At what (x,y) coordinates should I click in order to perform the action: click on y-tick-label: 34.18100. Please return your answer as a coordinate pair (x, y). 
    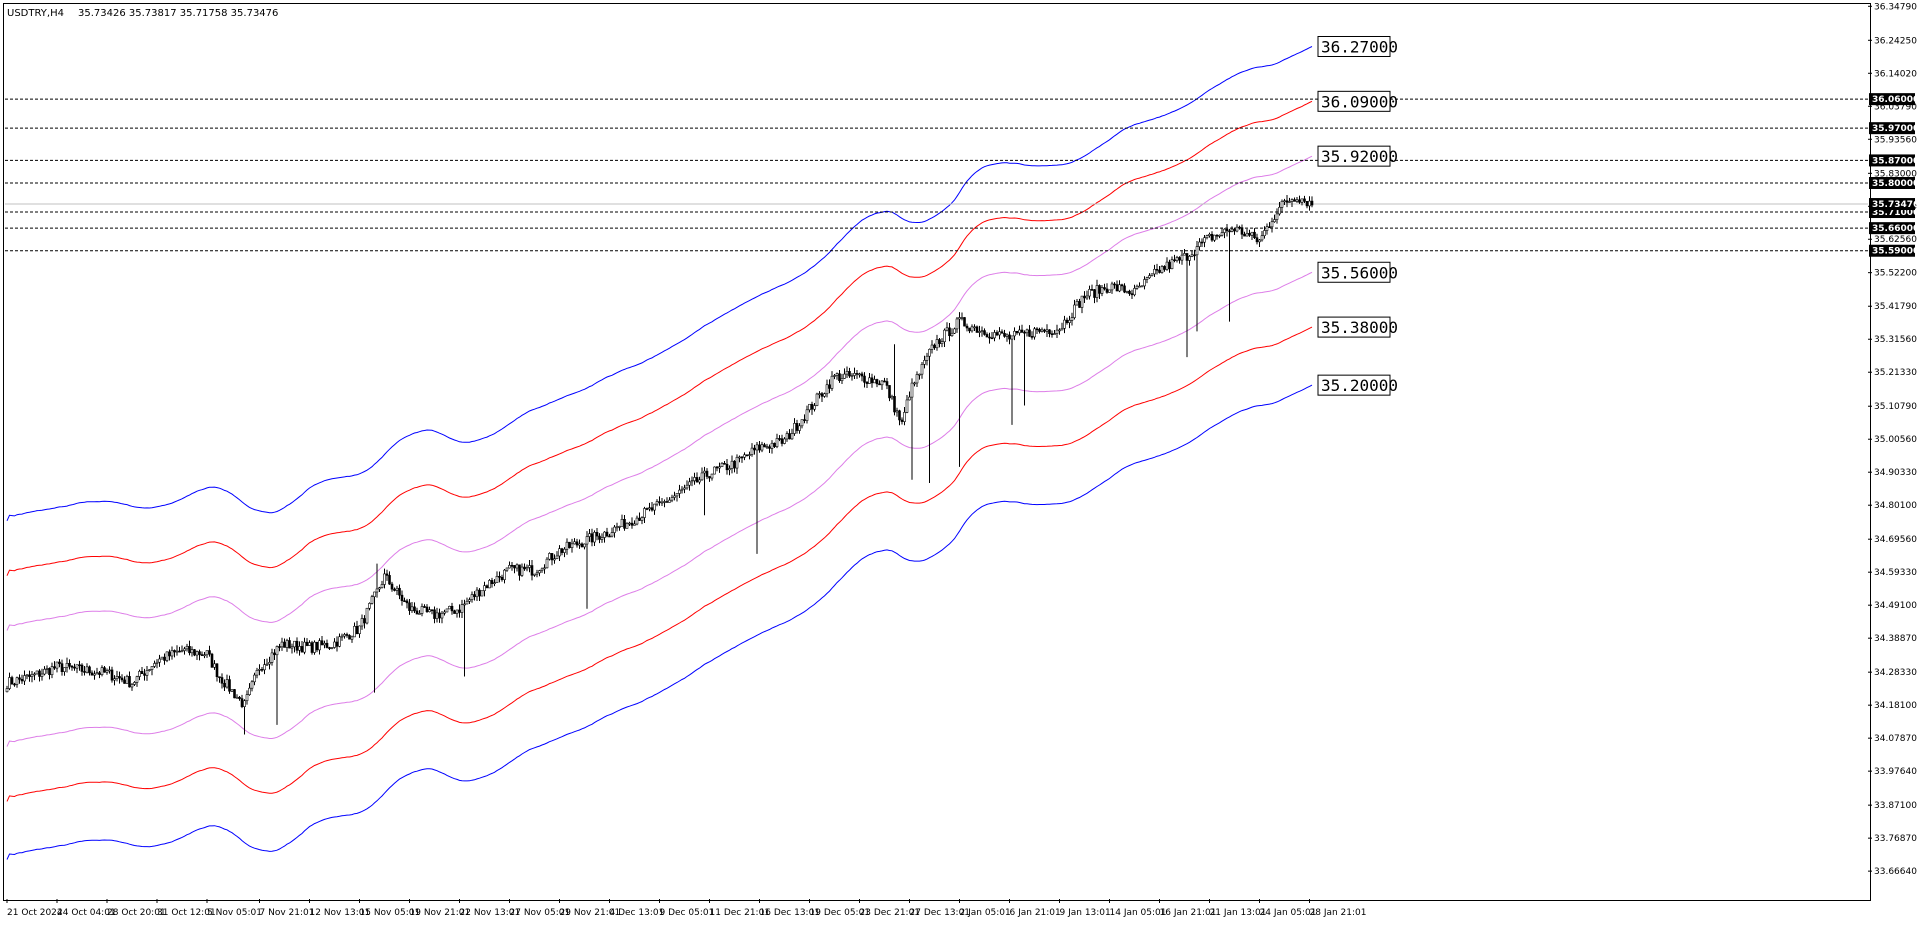
    Looking at the image, I should click on (1895, 706).